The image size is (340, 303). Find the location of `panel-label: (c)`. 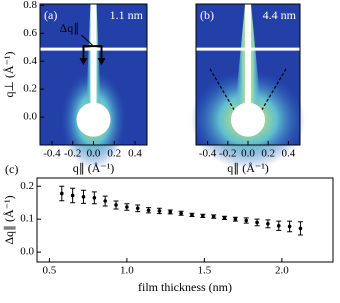

panel-label: (c) is located at coordinates (11, 169).